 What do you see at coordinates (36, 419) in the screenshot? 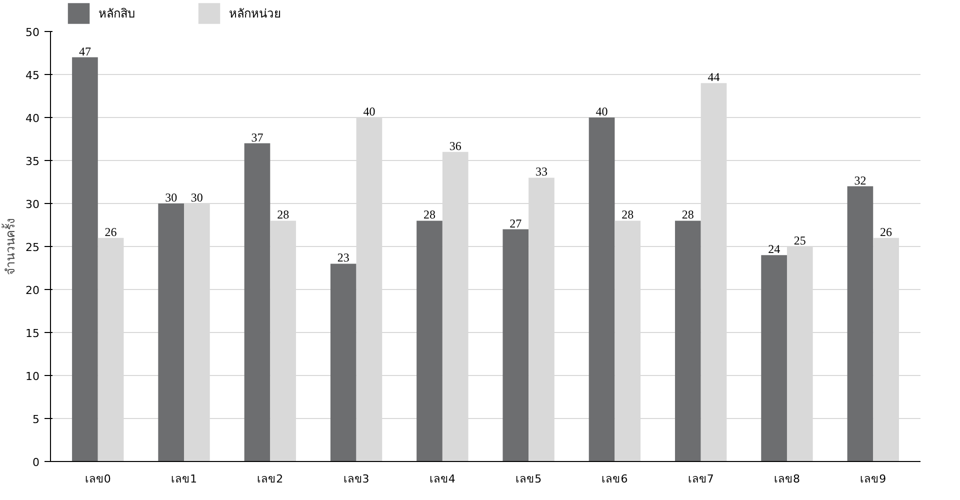
I see `y-tick-label: 5` at bounding box center [36, 419].